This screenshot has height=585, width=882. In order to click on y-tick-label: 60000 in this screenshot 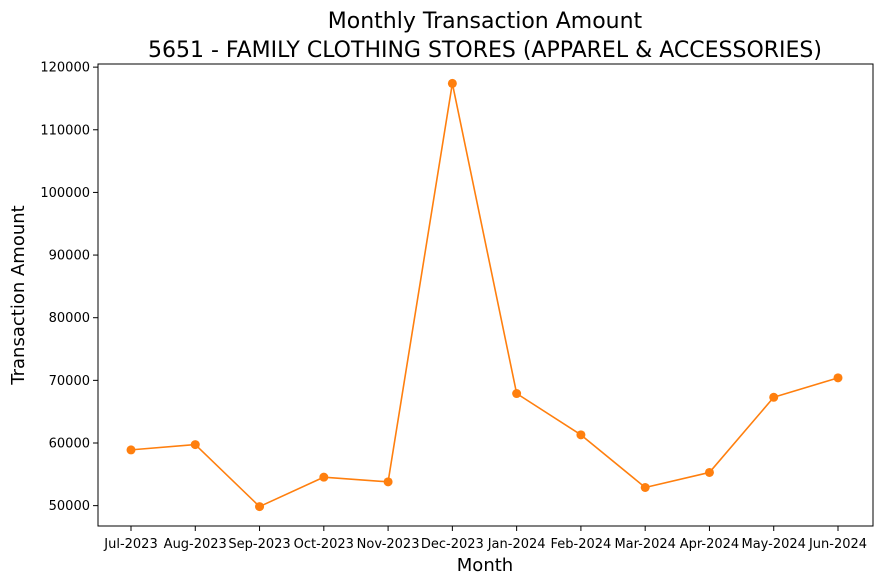, I will do `click(69, 443)`.